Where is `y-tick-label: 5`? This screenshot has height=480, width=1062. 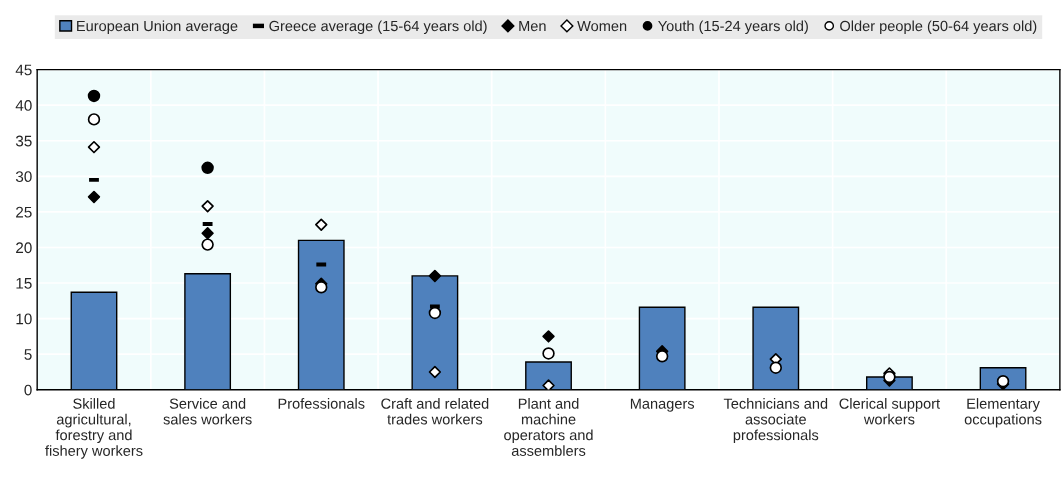 y-tick-label: 5 is located at coordinates (28, 354).